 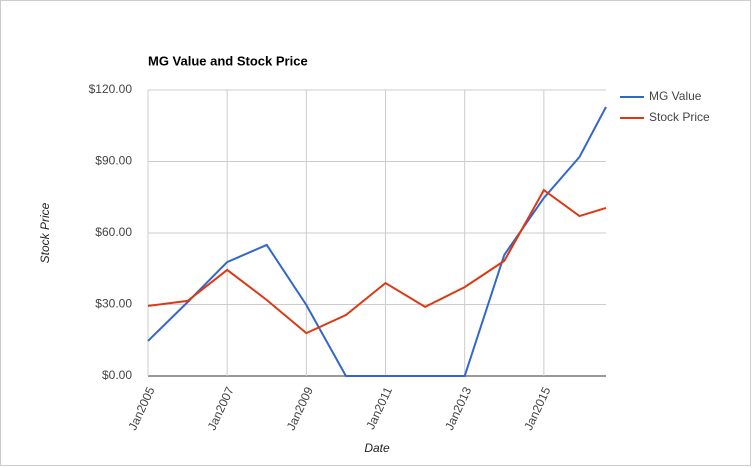 What do you see at coordinates (111, 89) in the screenshot?
I see `y-tick-label: $120.00` at bounding box center [111, 89].